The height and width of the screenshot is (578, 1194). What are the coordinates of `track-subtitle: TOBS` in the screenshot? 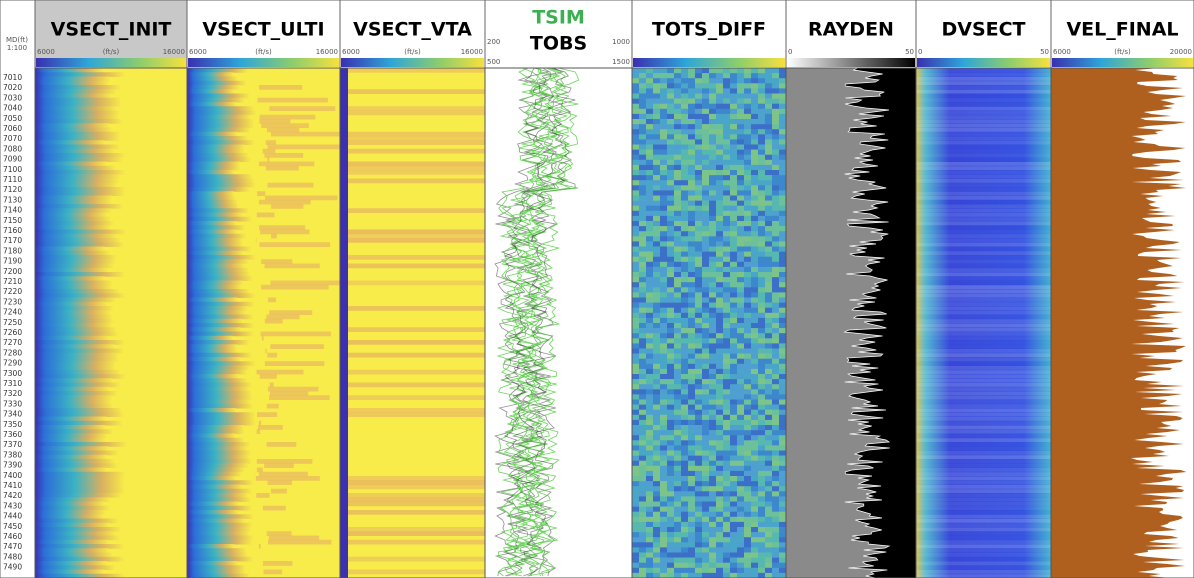 It's located at (558, 44).